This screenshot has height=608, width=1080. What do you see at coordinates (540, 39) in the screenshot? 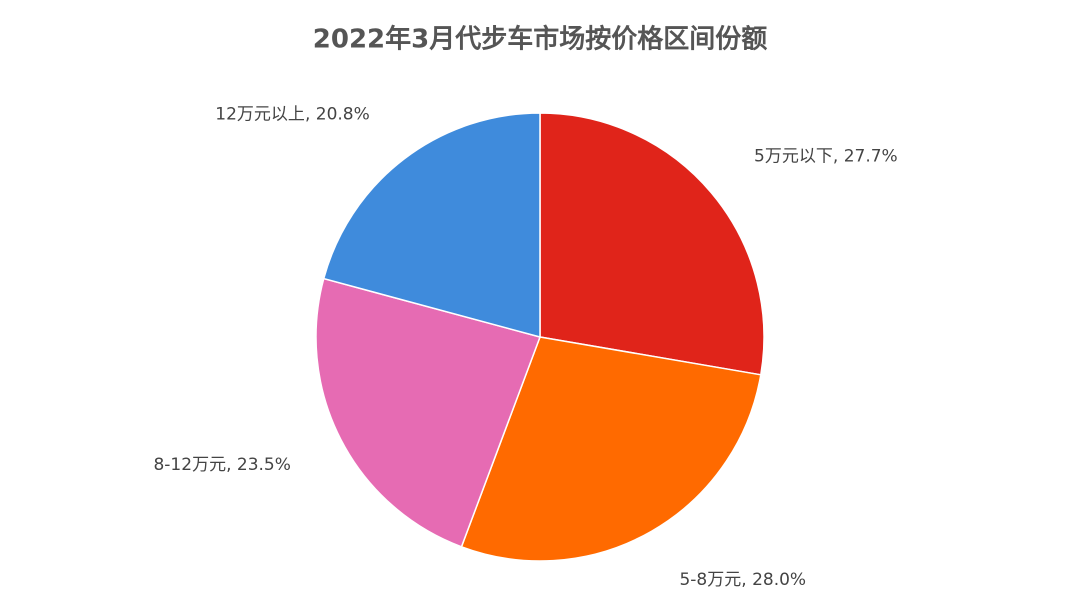
I see `chart-title: 2022年3月代步车市场按价格区间份额` at bounding box center [540, 39].